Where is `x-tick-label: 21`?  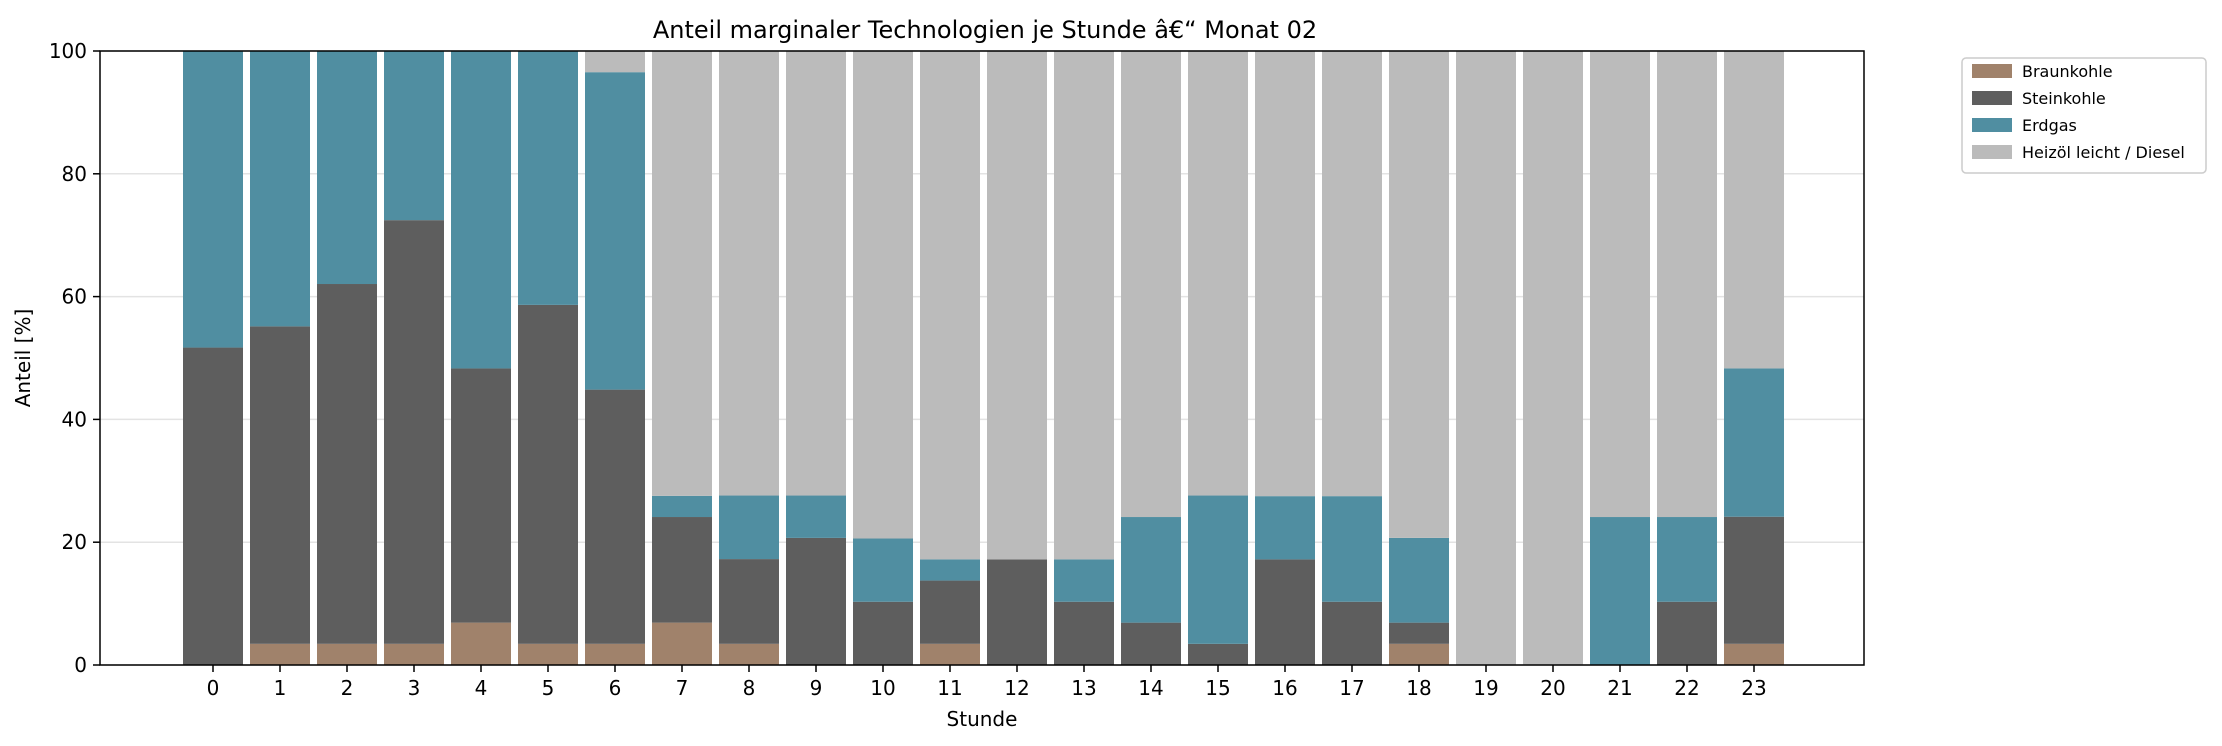 x-tick-label: 21 is located at coordinates (1619, 688).